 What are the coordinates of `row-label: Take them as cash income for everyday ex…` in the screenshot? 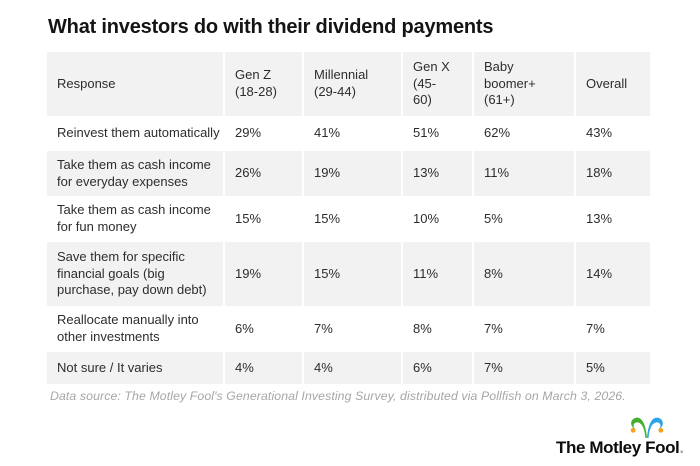 It's located at (135, 173).